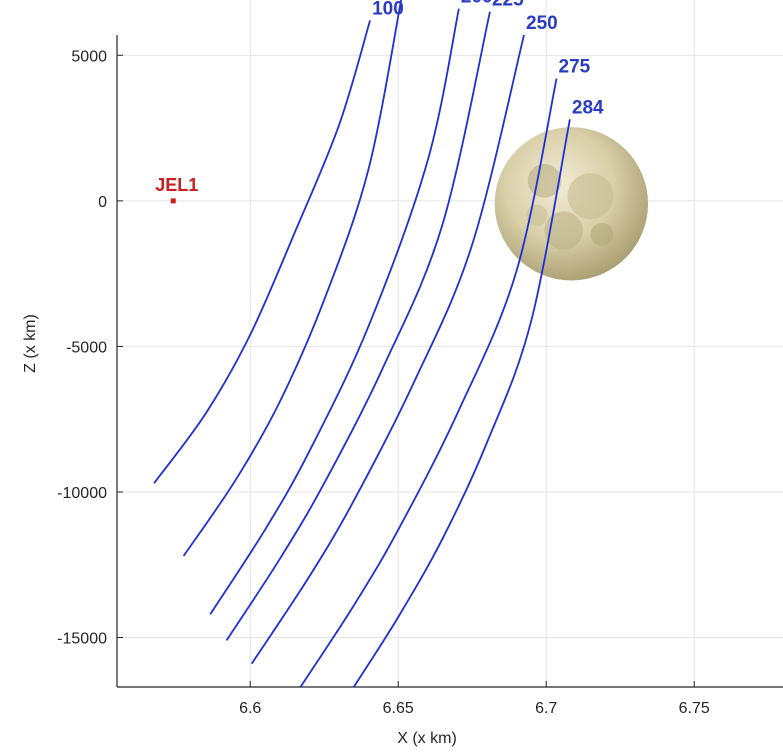 This screenshot has height=755, width=783. What do you see at coordinates (477, 4) in the screenshot?
I see `series-label-200: 200` at bounding box center [477, 4].